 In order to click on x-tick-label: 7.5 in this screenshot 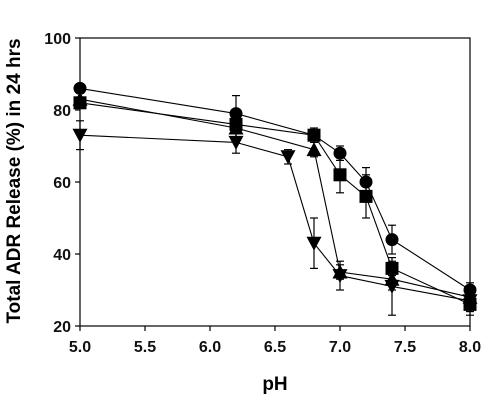, I will do `click(405, 347)`.